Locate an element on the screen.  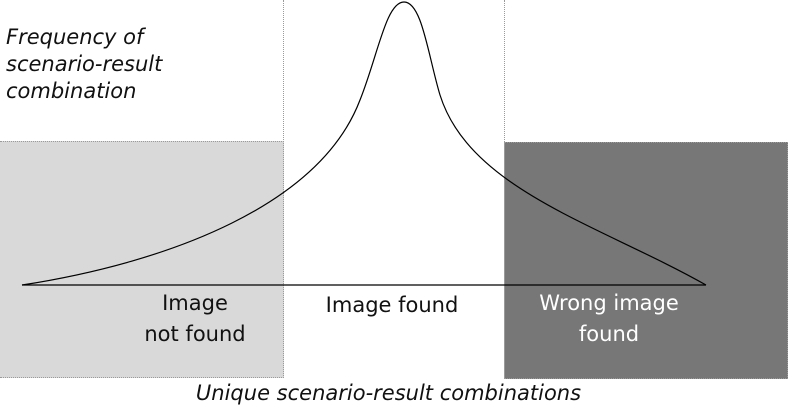
y-axis-label-line: combination is located at coordinates (71, 91).